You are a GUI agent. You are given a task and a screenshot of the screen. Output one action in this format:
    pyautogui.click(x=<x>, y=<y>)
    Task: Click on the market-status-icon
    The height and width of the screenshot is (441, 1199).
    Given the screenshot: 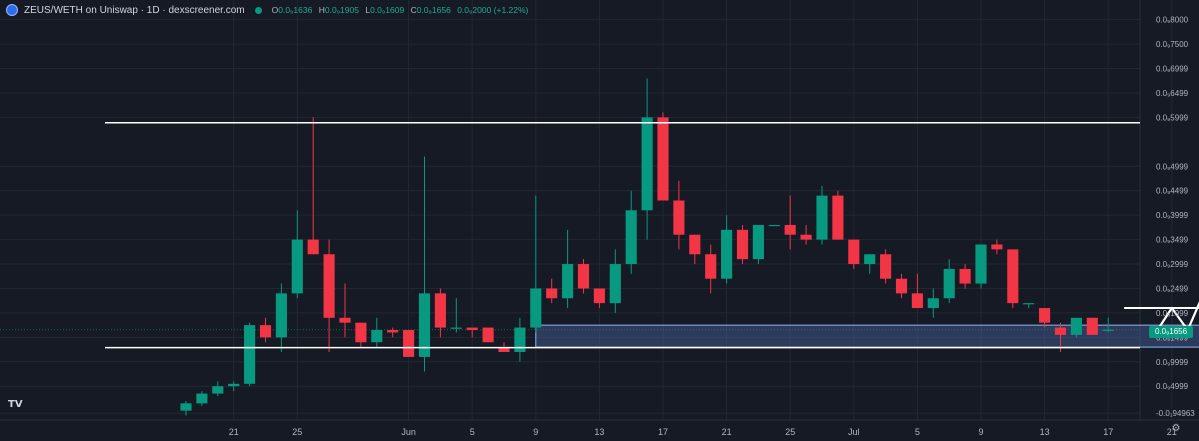 What is the action you would take?
    pyautogui.click(x=258, y=10)
    